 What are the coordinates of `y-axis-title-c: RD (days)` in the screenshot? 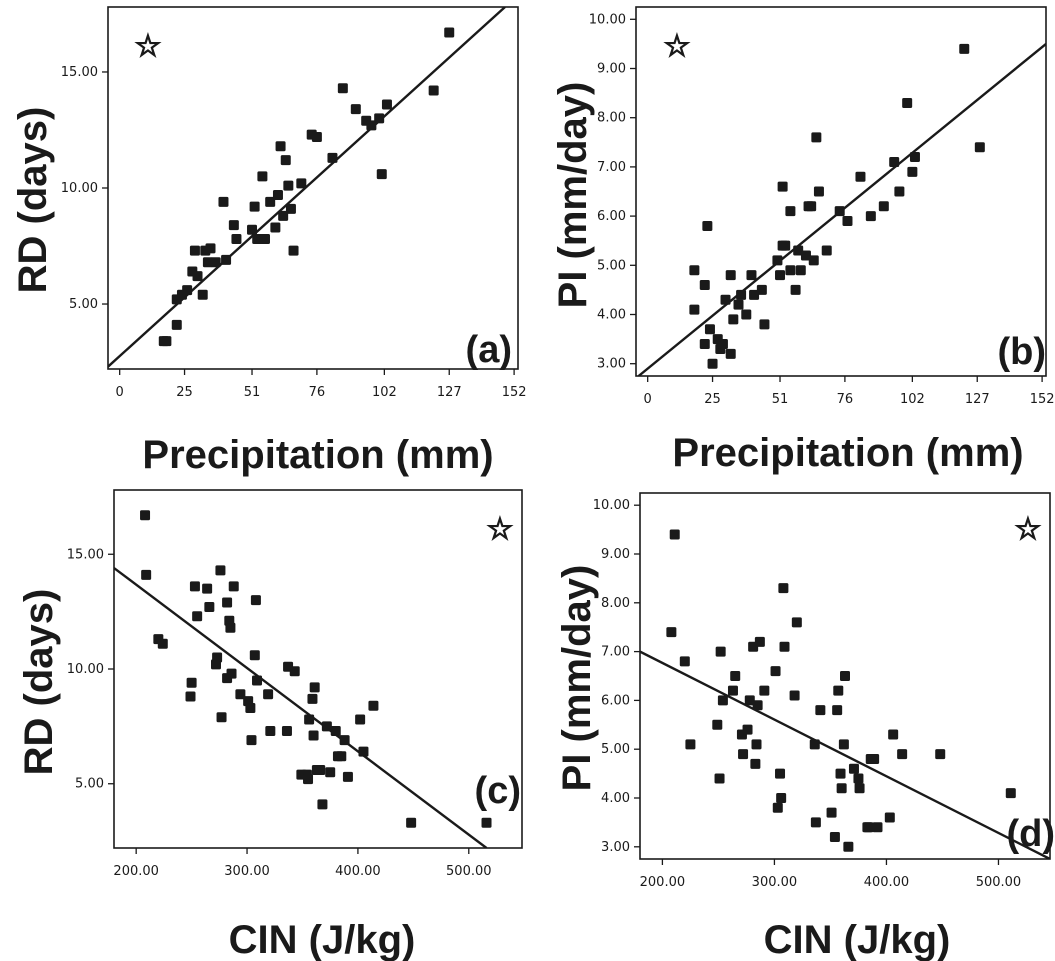 It's located at (39, 682).